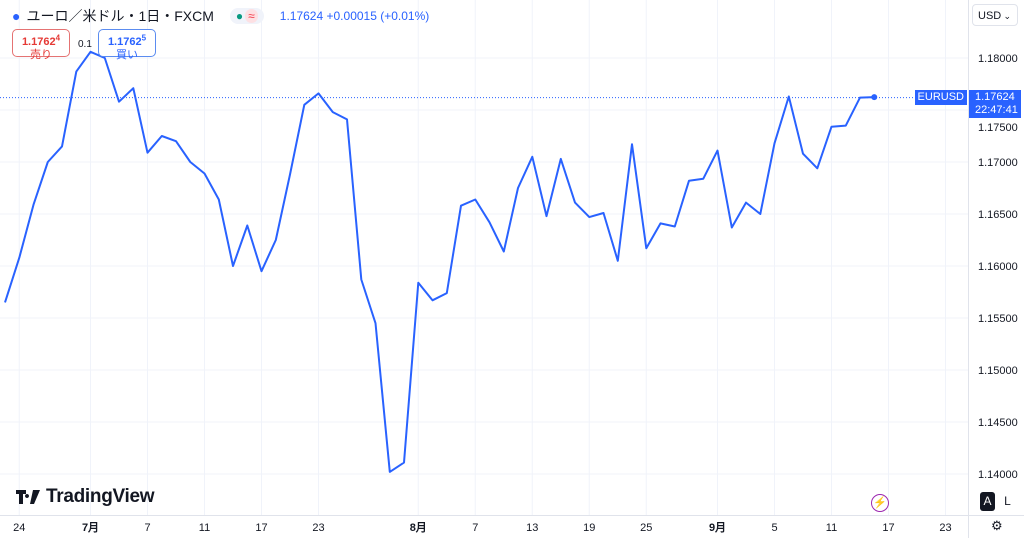 This screenshot has width=1024, height=538. I want to click on price-tick-label: 1.16000, so click(998, 267).